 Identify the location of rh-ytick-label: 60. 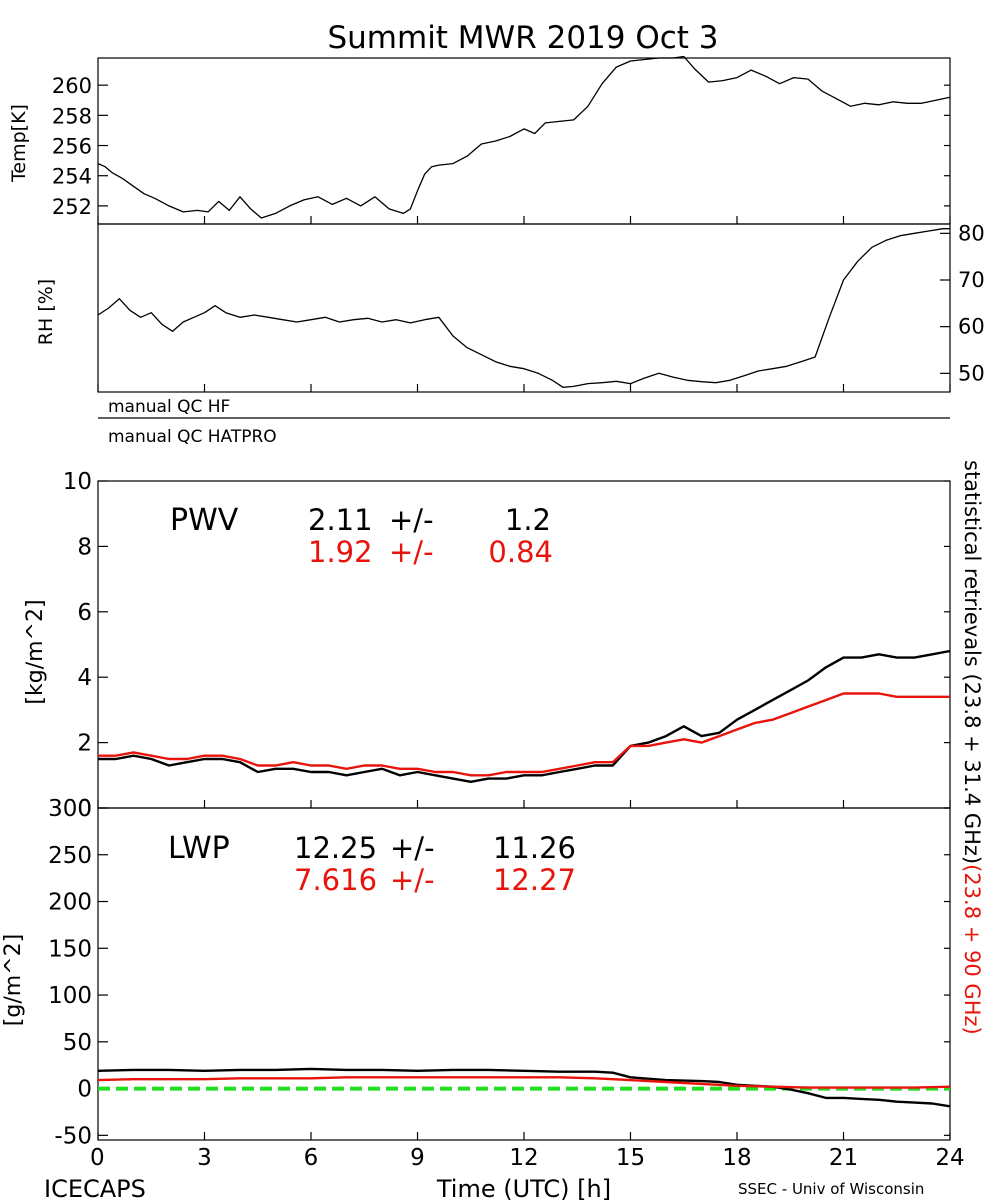
(971, 327).